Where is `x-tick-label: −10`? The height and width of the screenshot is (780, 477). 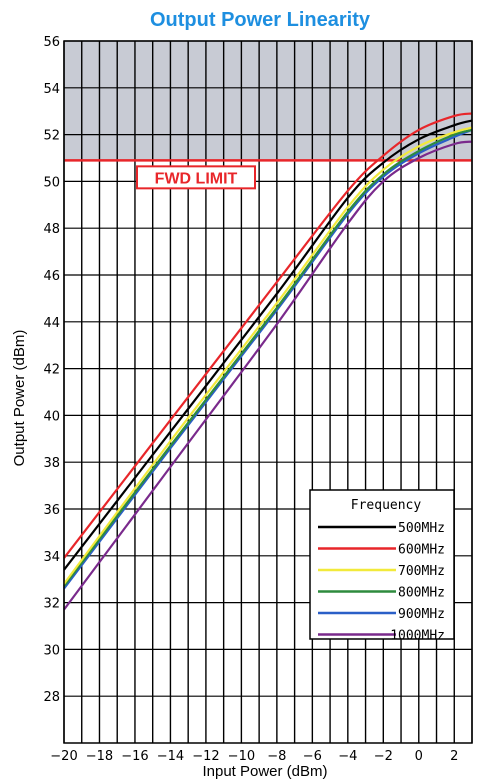
x-tick-label: −10 is located at coordinates (241, 756).